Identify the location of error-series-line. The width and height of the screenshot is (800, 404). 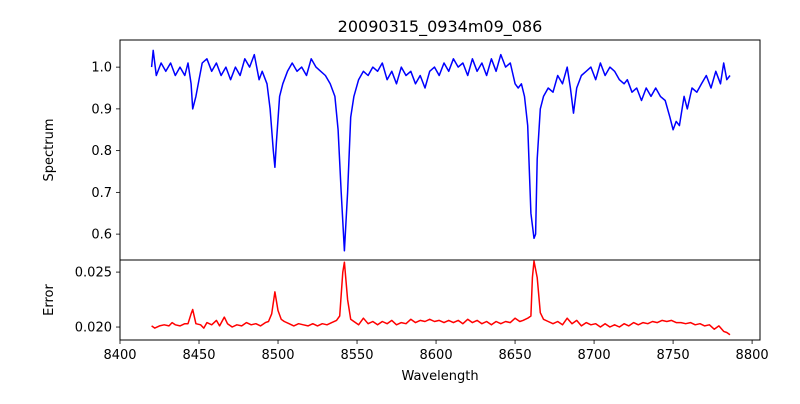
(441, 298).